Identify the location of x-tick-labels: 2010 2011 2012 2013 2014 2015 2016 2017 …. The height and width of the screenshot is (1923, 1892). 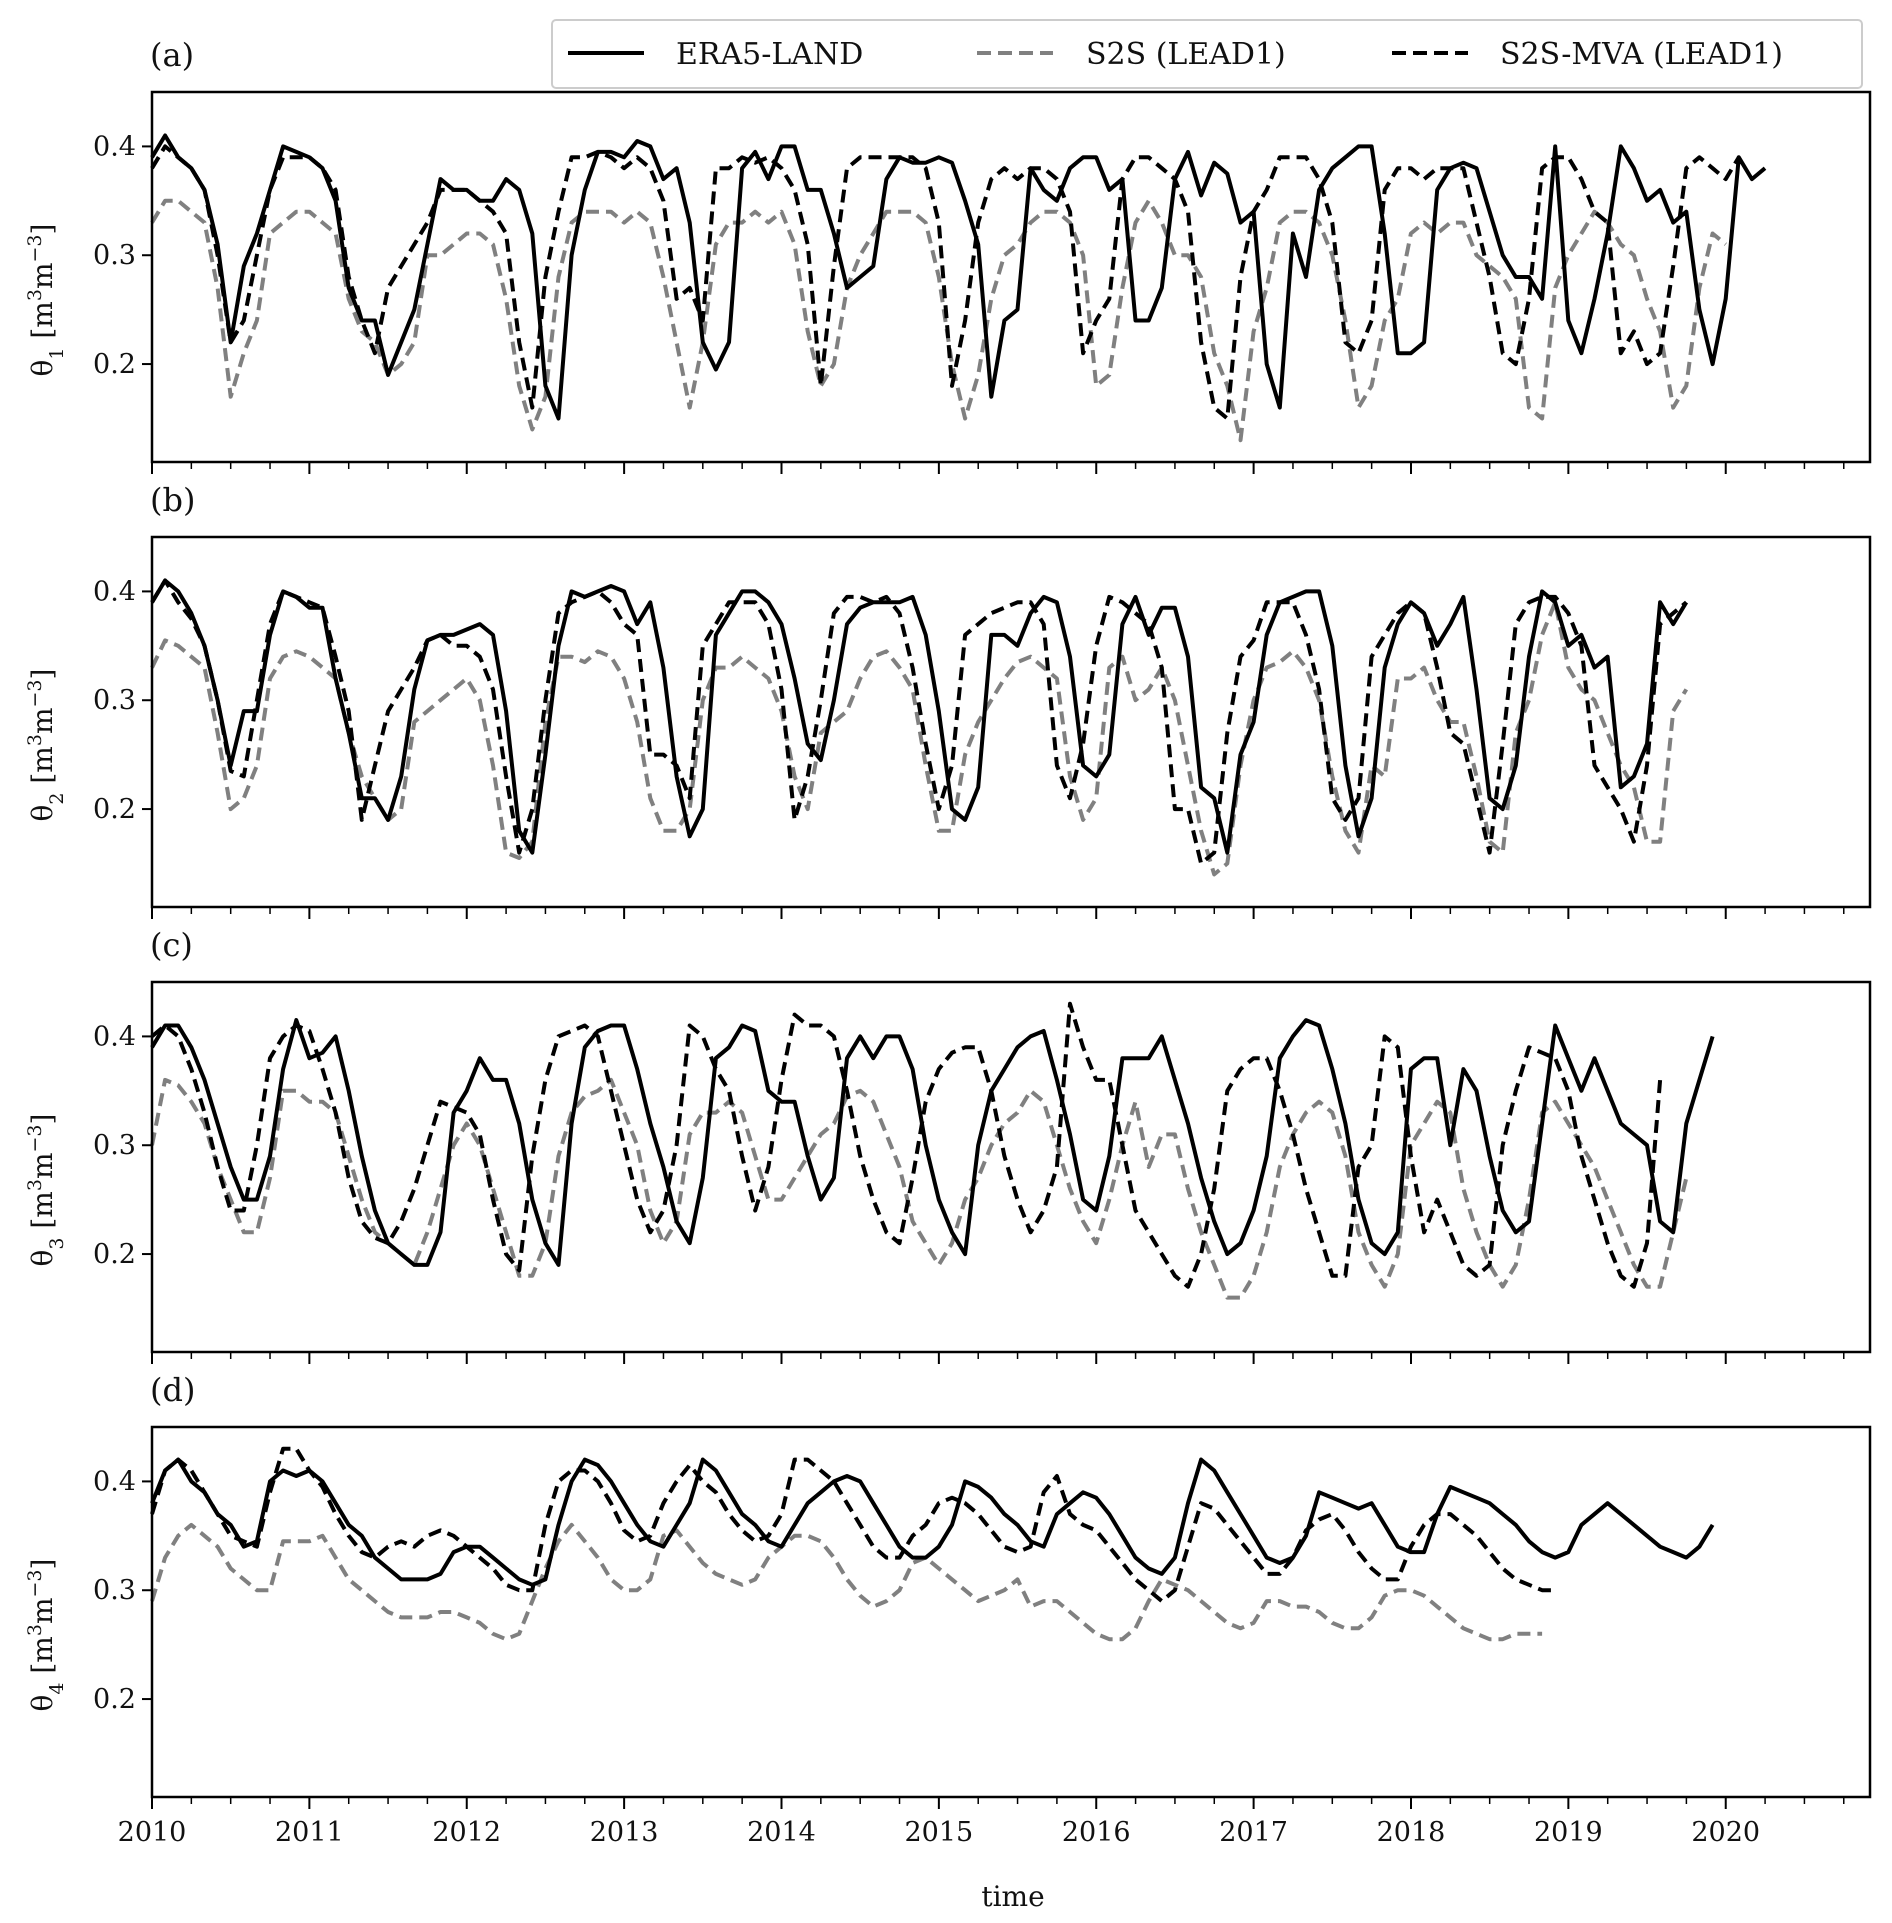
(939, 1832).